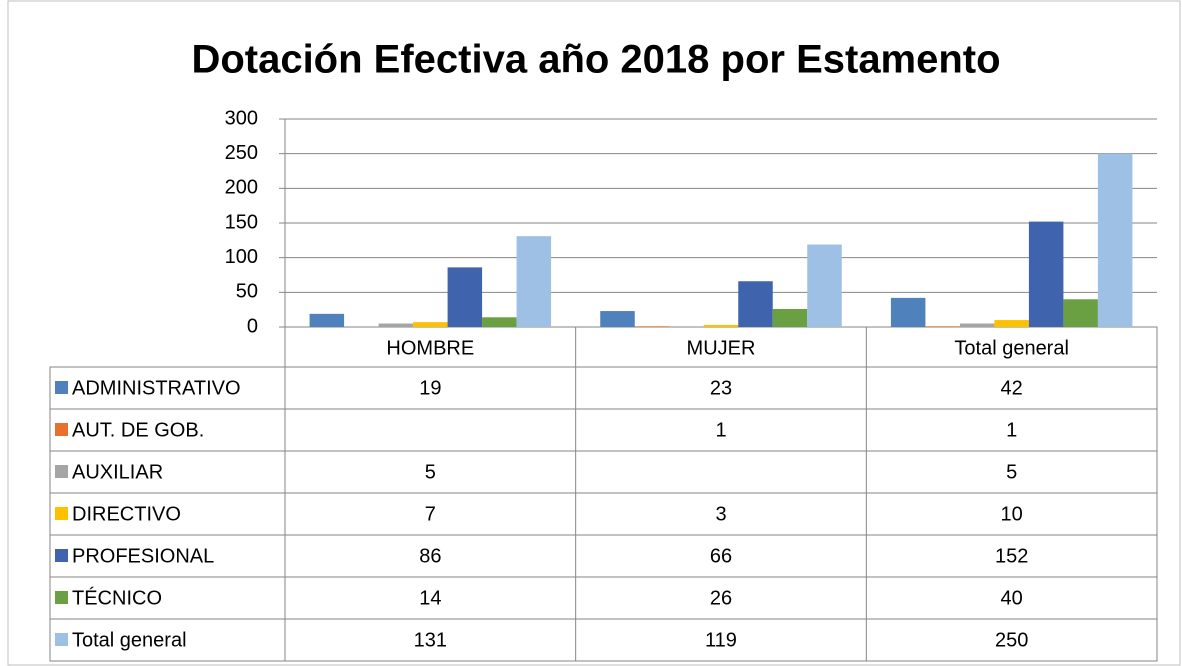 The image size is (1182, 666). Describe the element at coordinates (430, 514) in the screenshot. I see `table-value: 7` at that location.